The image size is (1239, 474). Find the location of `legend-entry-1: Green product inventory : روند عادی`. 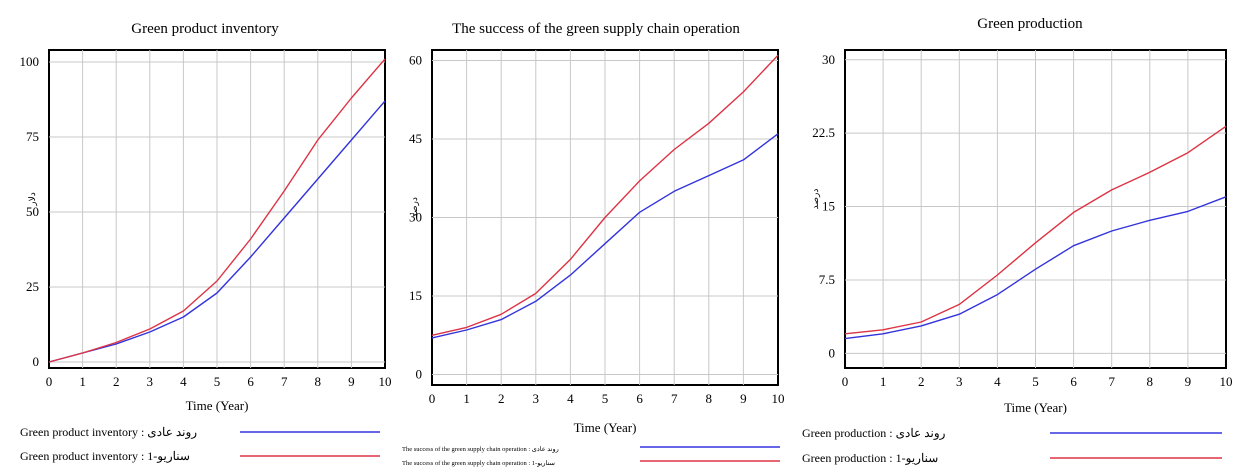

legend-entry-1: Green product inventory : روند عادی is located at coordinates (108, 432).